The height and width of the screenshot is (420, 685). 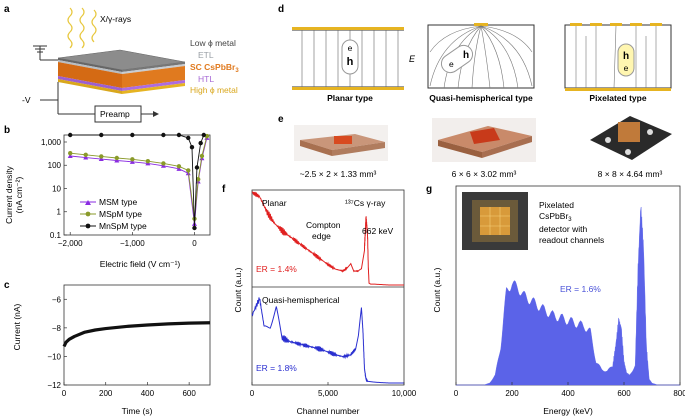 What do you see at coordinates (350, 62) in the screenshot?
I see `planar-hole: h` at bounding box center [350, 62].